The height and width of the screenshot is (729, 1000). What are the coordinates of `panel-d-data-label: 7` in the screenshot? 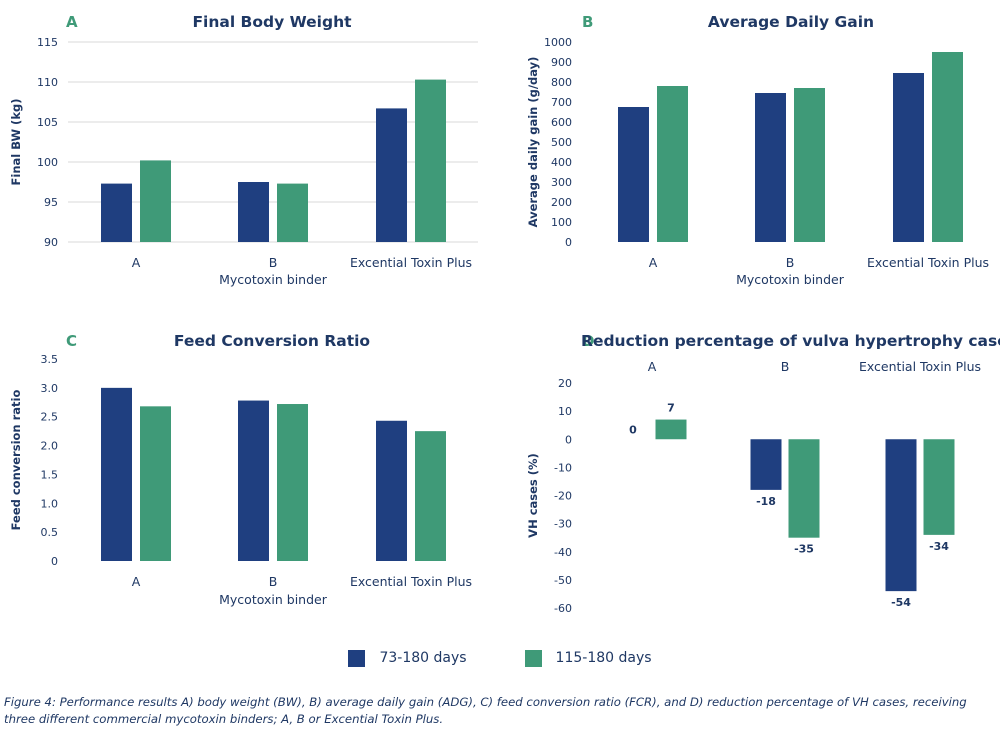 It's located at (671, 408).